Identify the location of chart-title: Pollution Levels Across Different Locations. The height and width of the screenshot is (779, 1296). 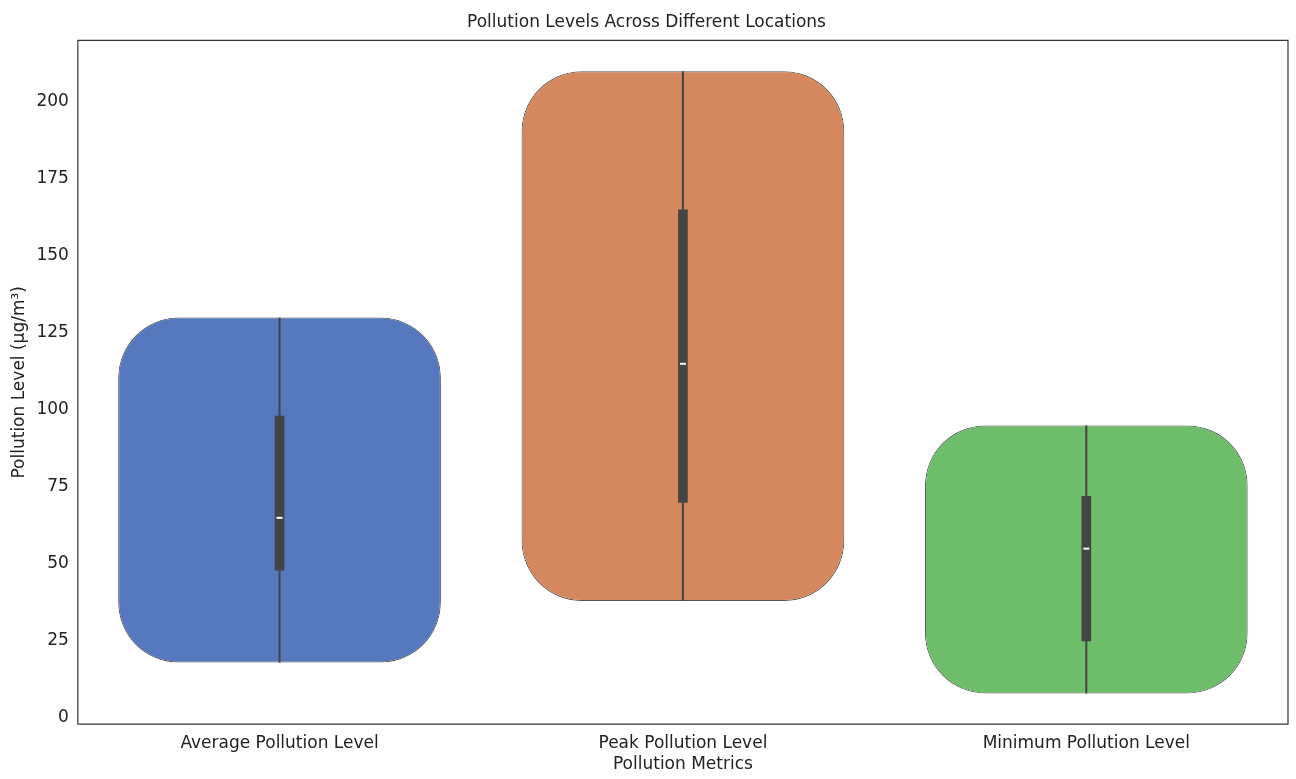
(647, 20).